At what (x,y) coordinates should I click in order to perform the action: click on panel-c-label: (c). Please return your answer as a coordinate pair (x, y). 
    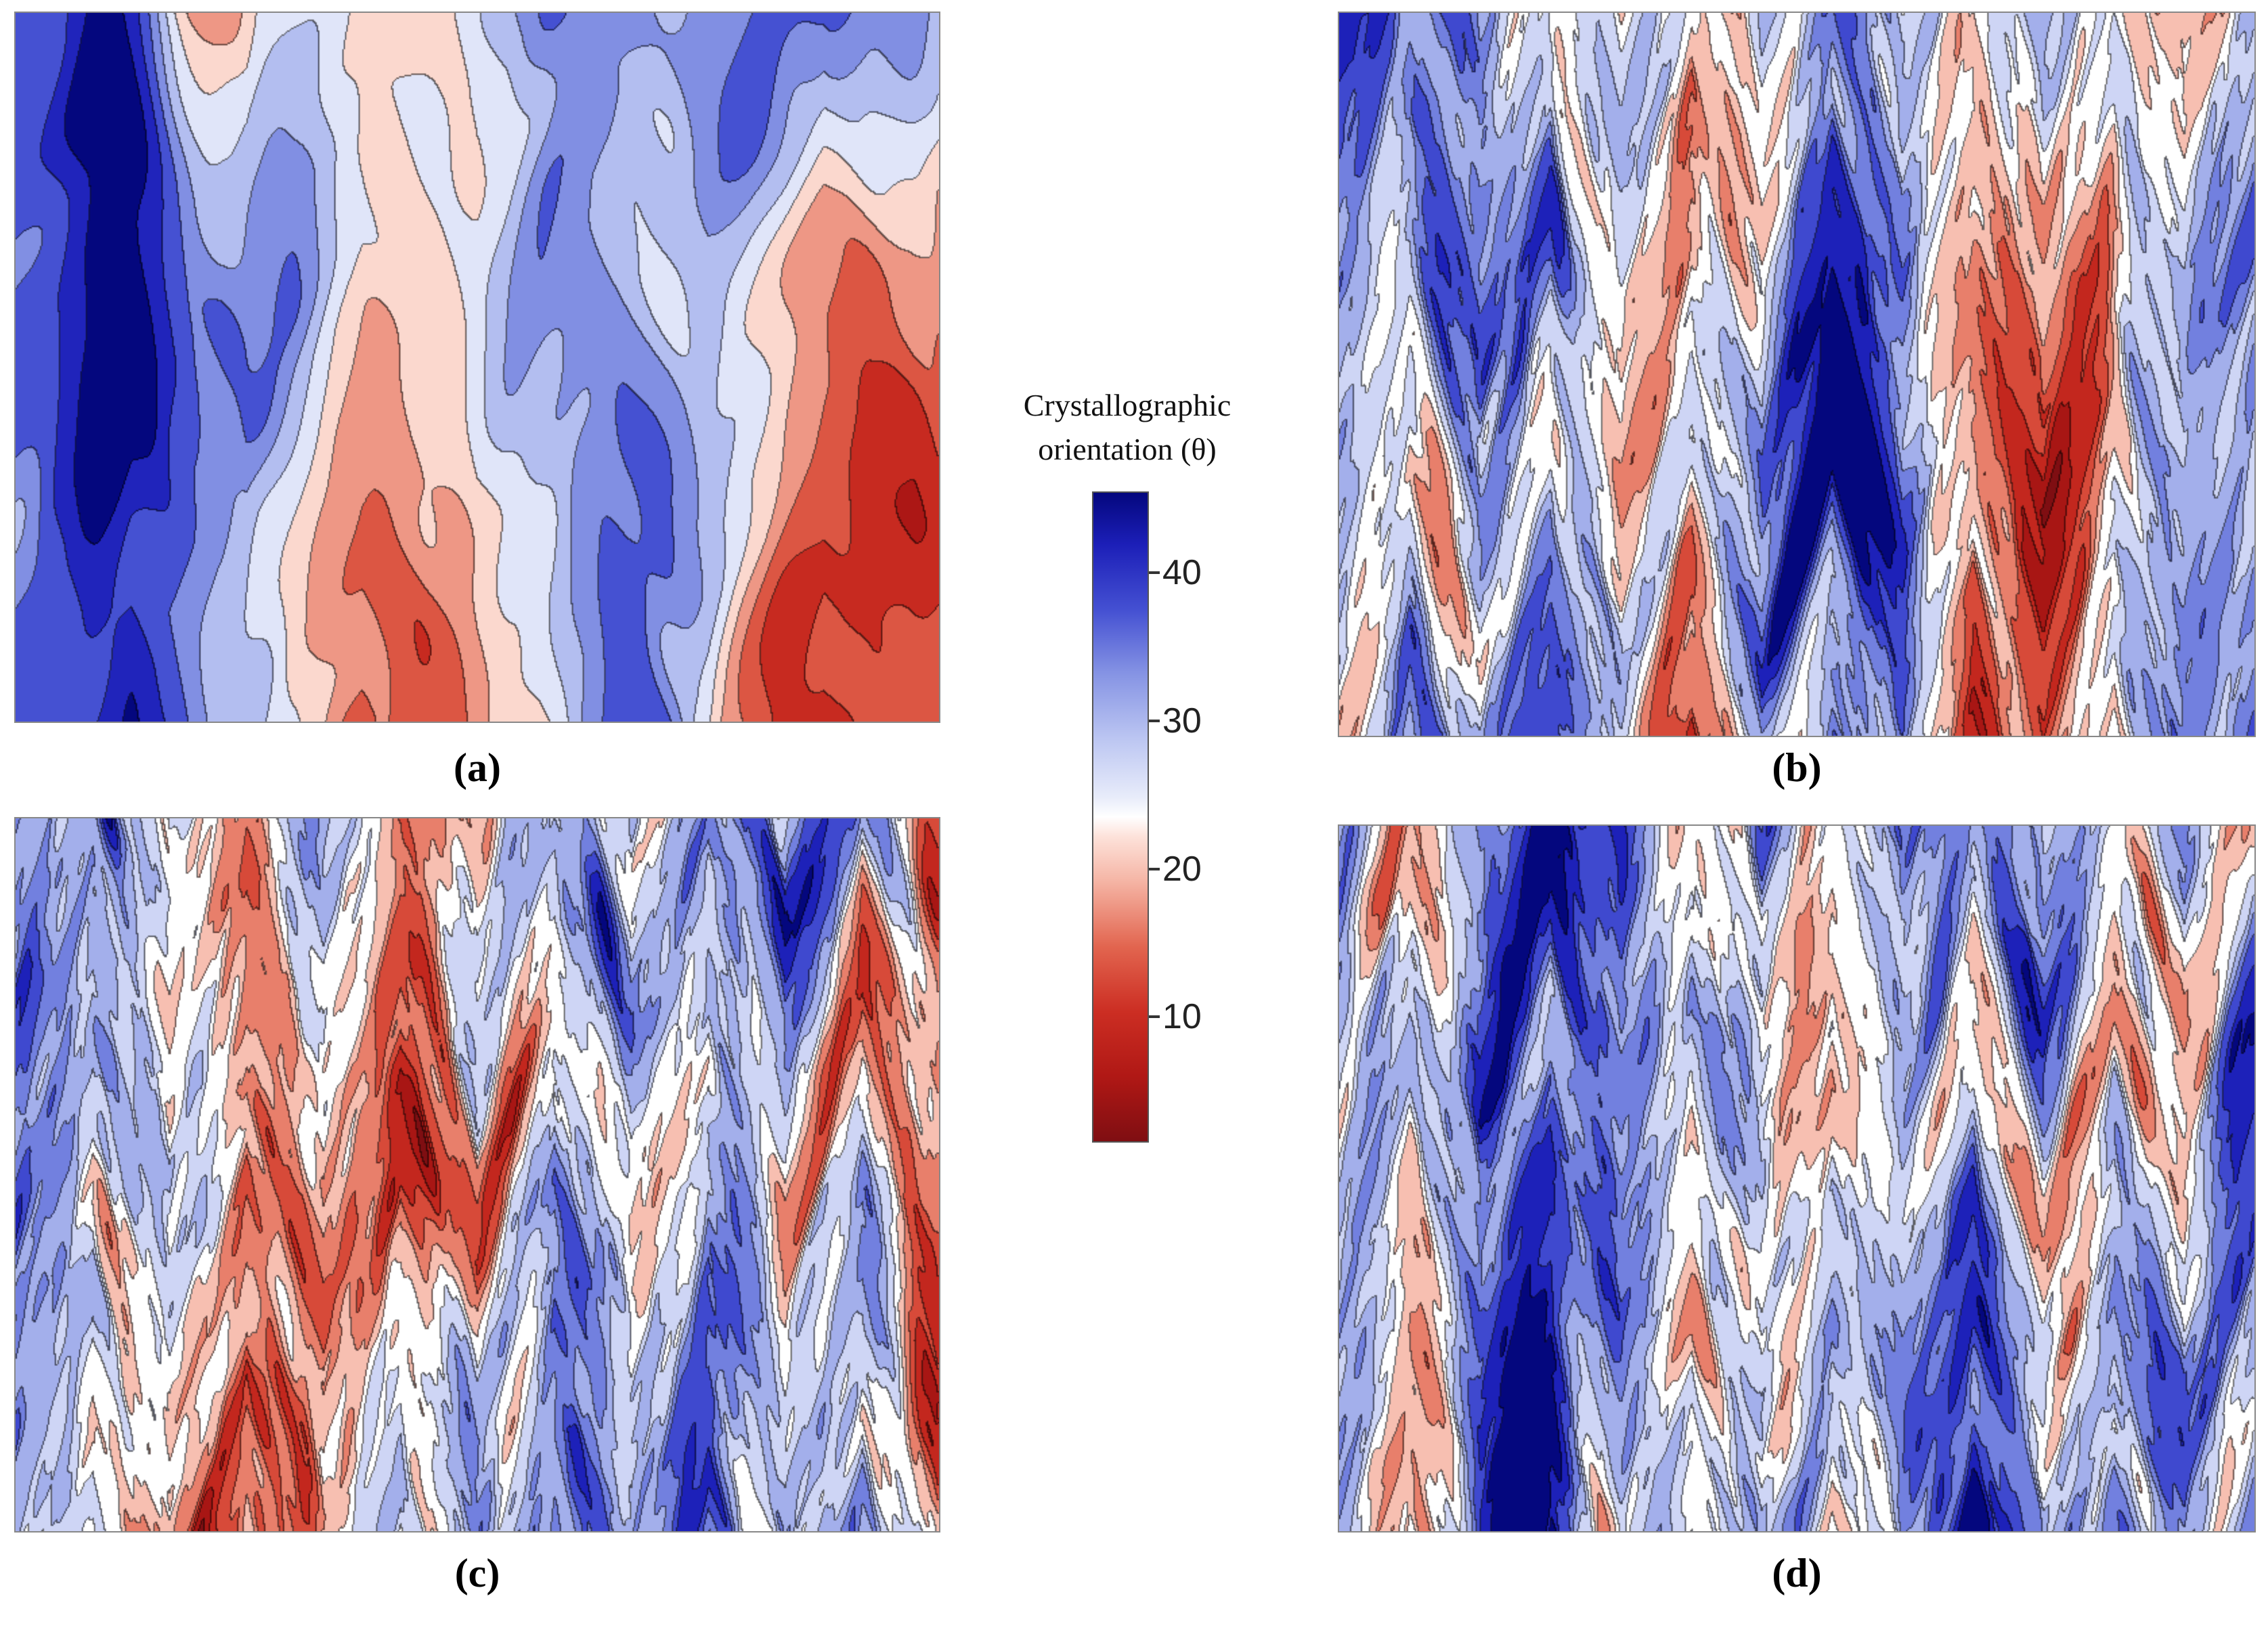
    Looking at the image, I should click on (477, 1573).